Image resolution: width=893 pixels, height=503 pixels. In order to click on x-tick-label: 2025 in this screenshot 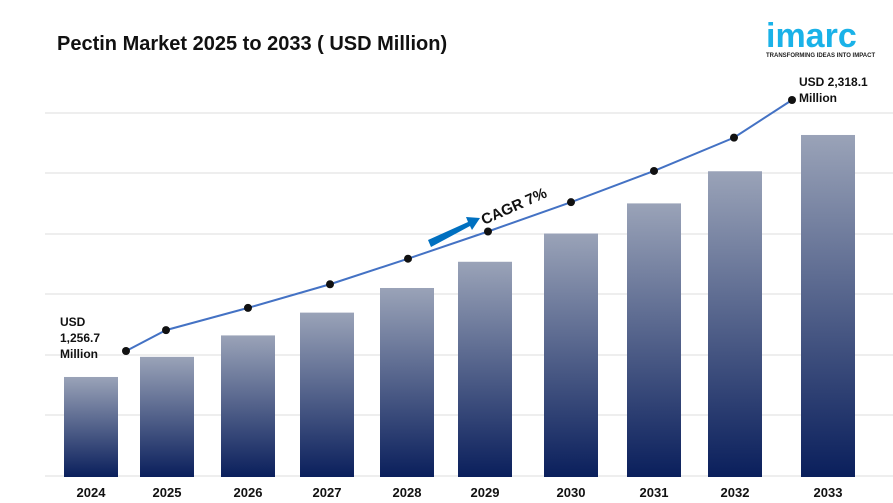, I will do `click(167, 492)`.